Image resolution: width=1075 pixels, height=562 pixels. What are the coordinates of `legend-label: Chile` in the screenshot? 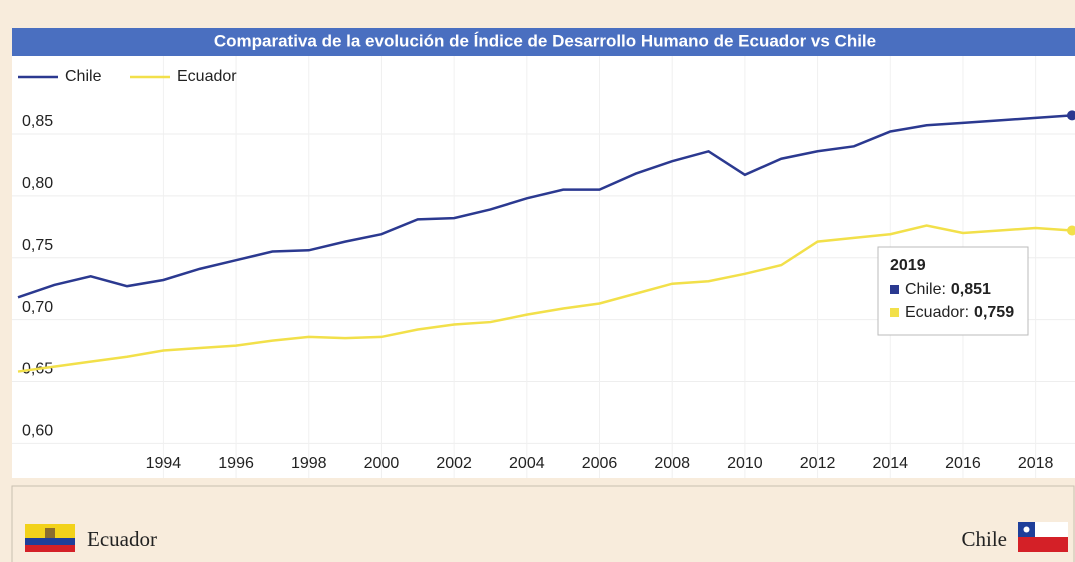 It's located at (83, 76).